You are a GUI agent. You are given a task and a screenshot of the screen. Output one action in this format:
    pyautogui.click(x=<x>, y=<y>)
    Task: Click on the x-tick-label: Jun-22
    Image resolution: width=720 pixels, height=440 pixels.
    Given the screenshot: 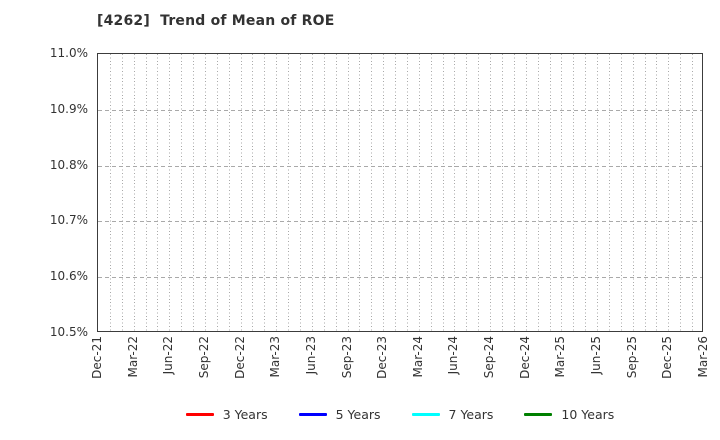 What is the action you would take?
    pyautogui.click(x=168, y=355)
    